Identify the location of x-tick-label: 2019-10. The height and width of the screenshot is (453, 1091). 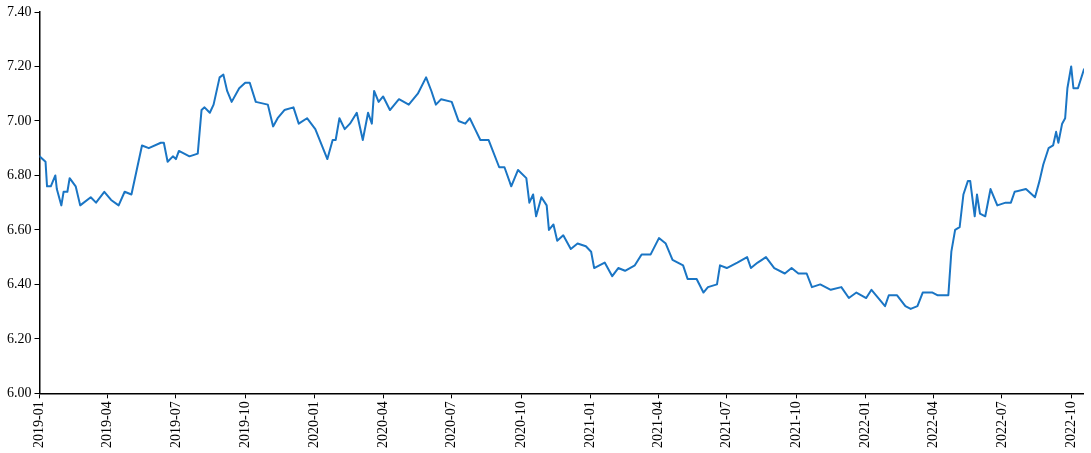
(244, 425).